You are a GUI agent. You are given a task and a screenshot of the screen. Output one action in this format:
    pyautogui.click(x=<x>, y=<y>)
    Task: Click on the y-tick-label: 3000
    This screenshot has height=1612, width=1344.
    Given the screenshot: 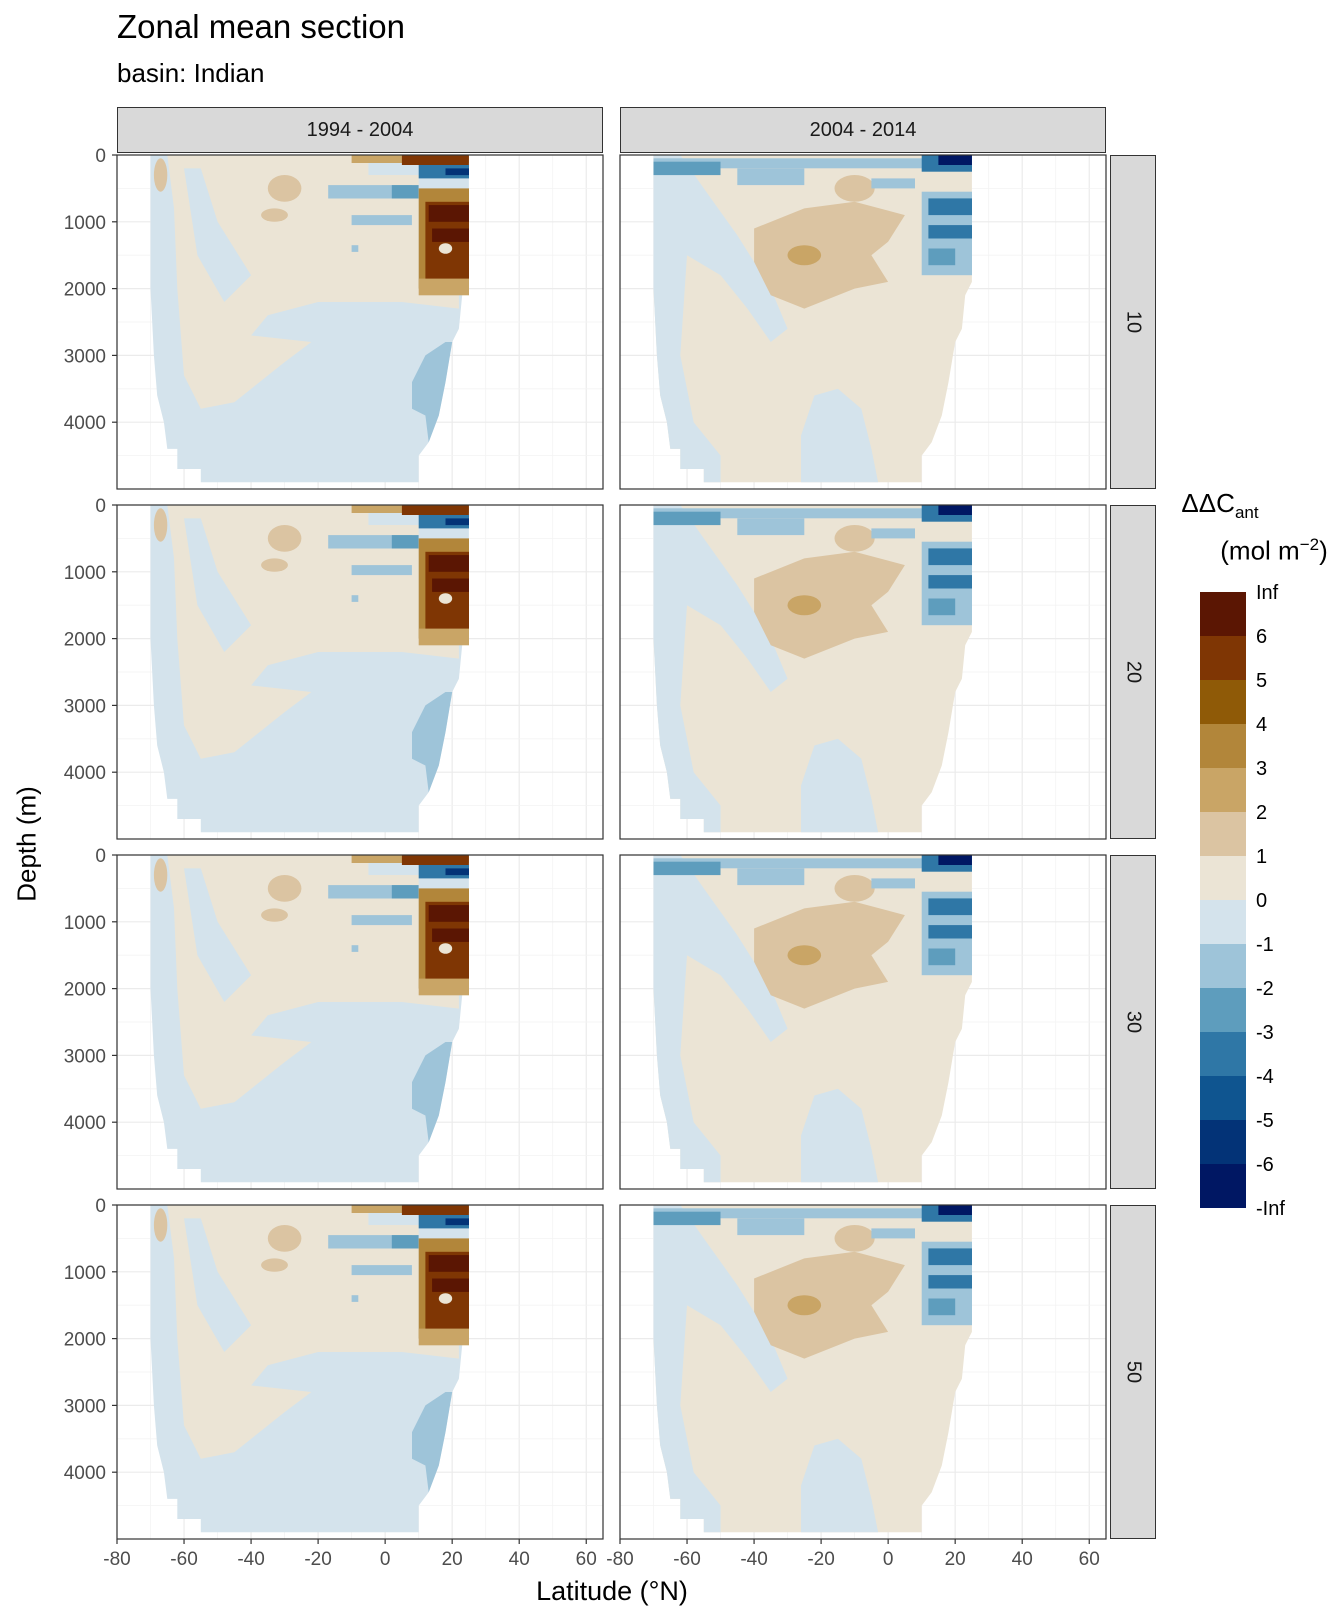 What is the action you would take?
    pyautogui.click(x=85, y=356)
    